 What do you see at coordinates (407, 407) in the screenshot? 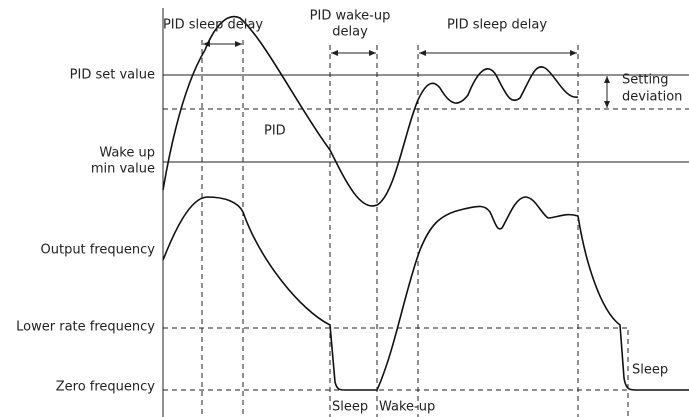
I see `state-label: Wake-up` at bounding box center [407, 407].